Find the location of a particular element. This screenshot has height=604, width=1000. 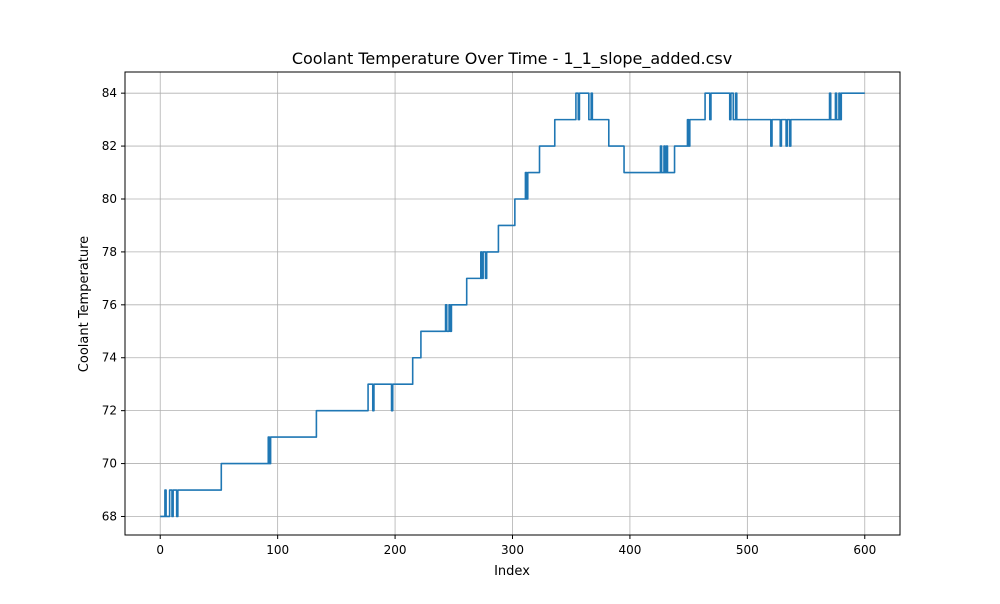

x-axis-label: Index is located at coordinates (512, 571).